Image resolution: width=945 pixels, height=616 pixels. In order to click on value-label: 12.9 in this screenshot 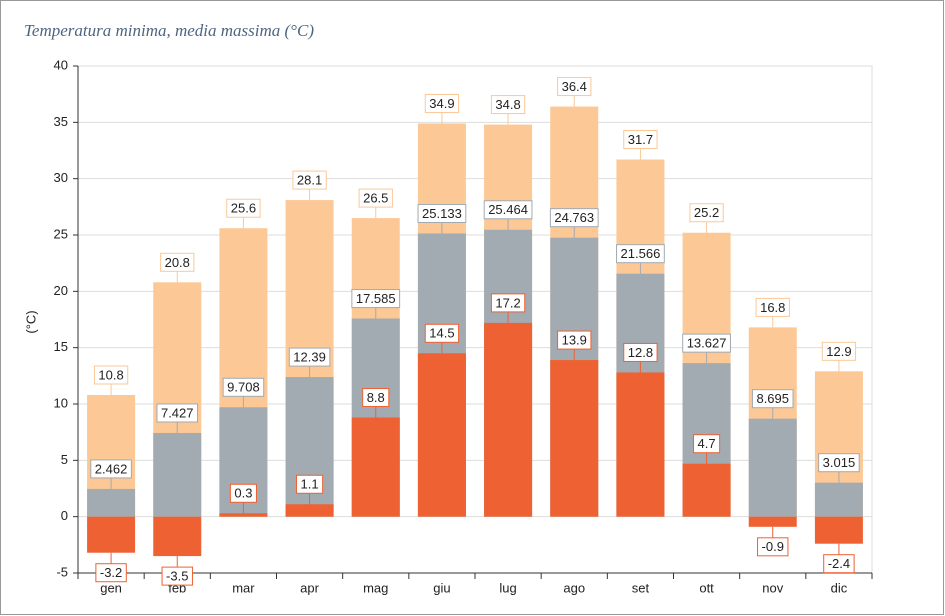, I will do `click(838, 351)`.